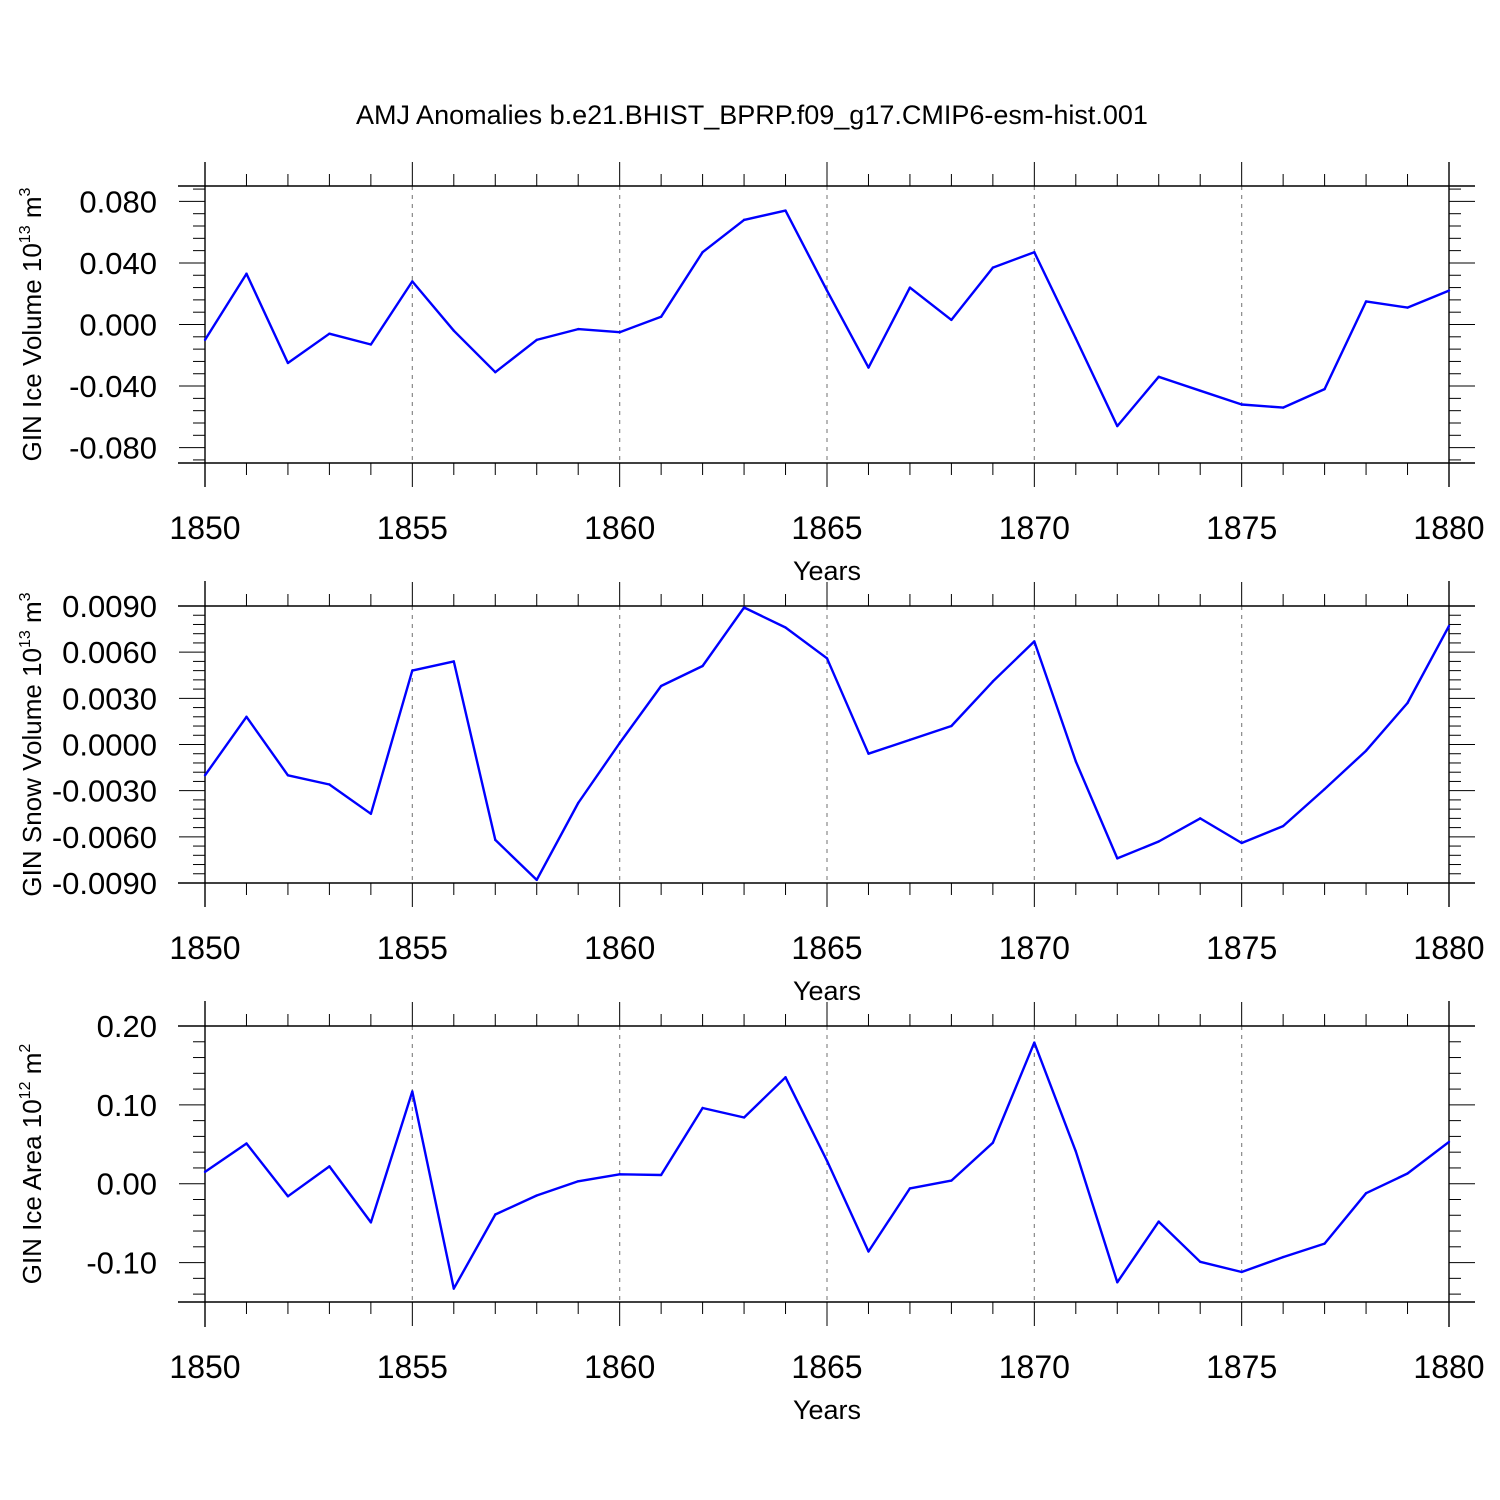 This screenshot has width=1500, height=1500. I want to click on y-tick-label: 0.00, so click(127, 1184).